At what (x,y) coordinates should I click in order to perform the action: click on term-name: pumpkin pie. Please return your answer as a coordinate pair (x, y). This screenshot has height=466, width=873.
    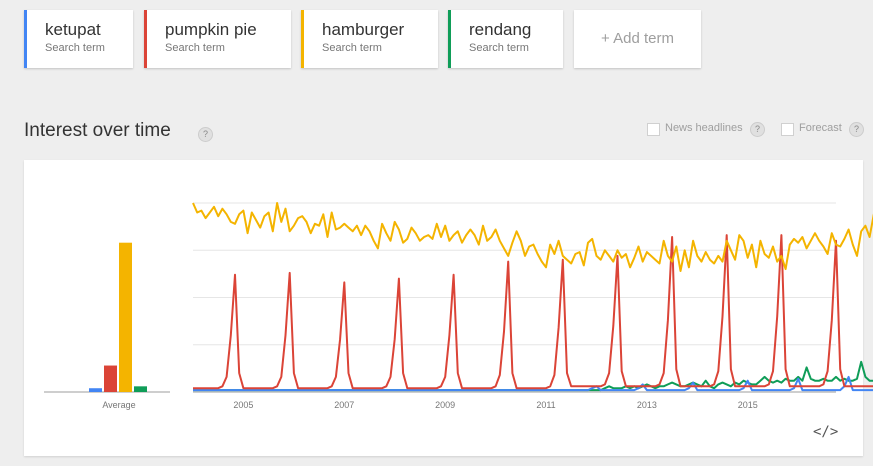
    Looking at the image, I should click on (211, 29).